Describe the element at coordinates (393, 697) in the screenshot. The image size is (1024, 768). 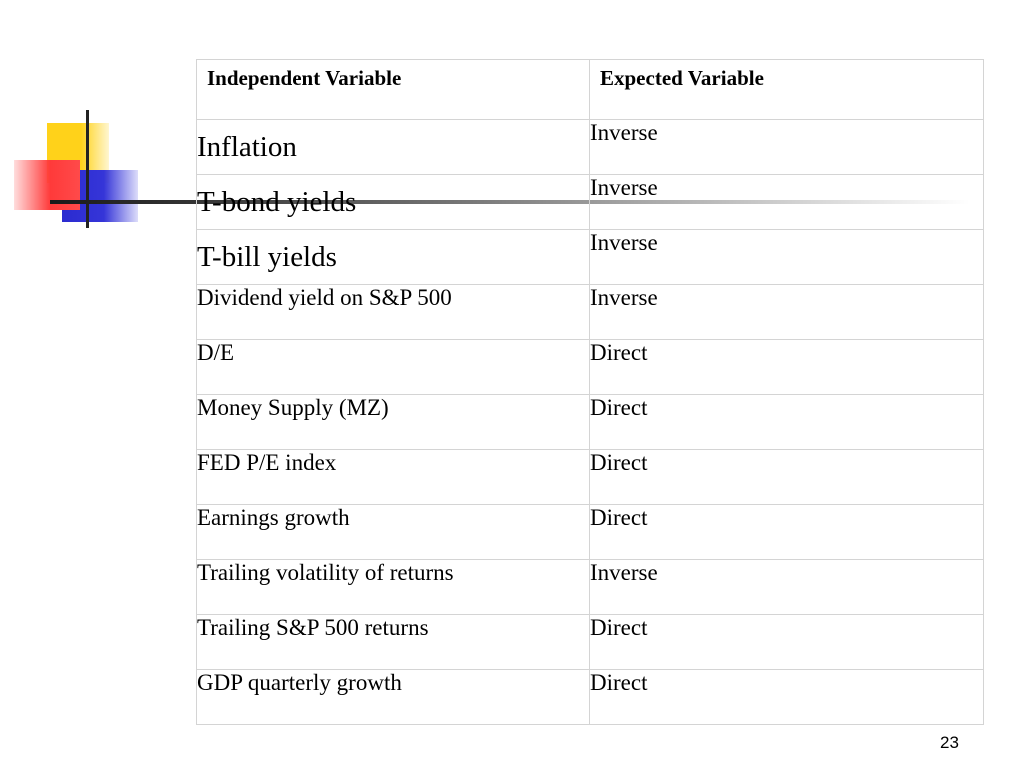
I see `variable-cell: GDP quarterly growth` at that location.